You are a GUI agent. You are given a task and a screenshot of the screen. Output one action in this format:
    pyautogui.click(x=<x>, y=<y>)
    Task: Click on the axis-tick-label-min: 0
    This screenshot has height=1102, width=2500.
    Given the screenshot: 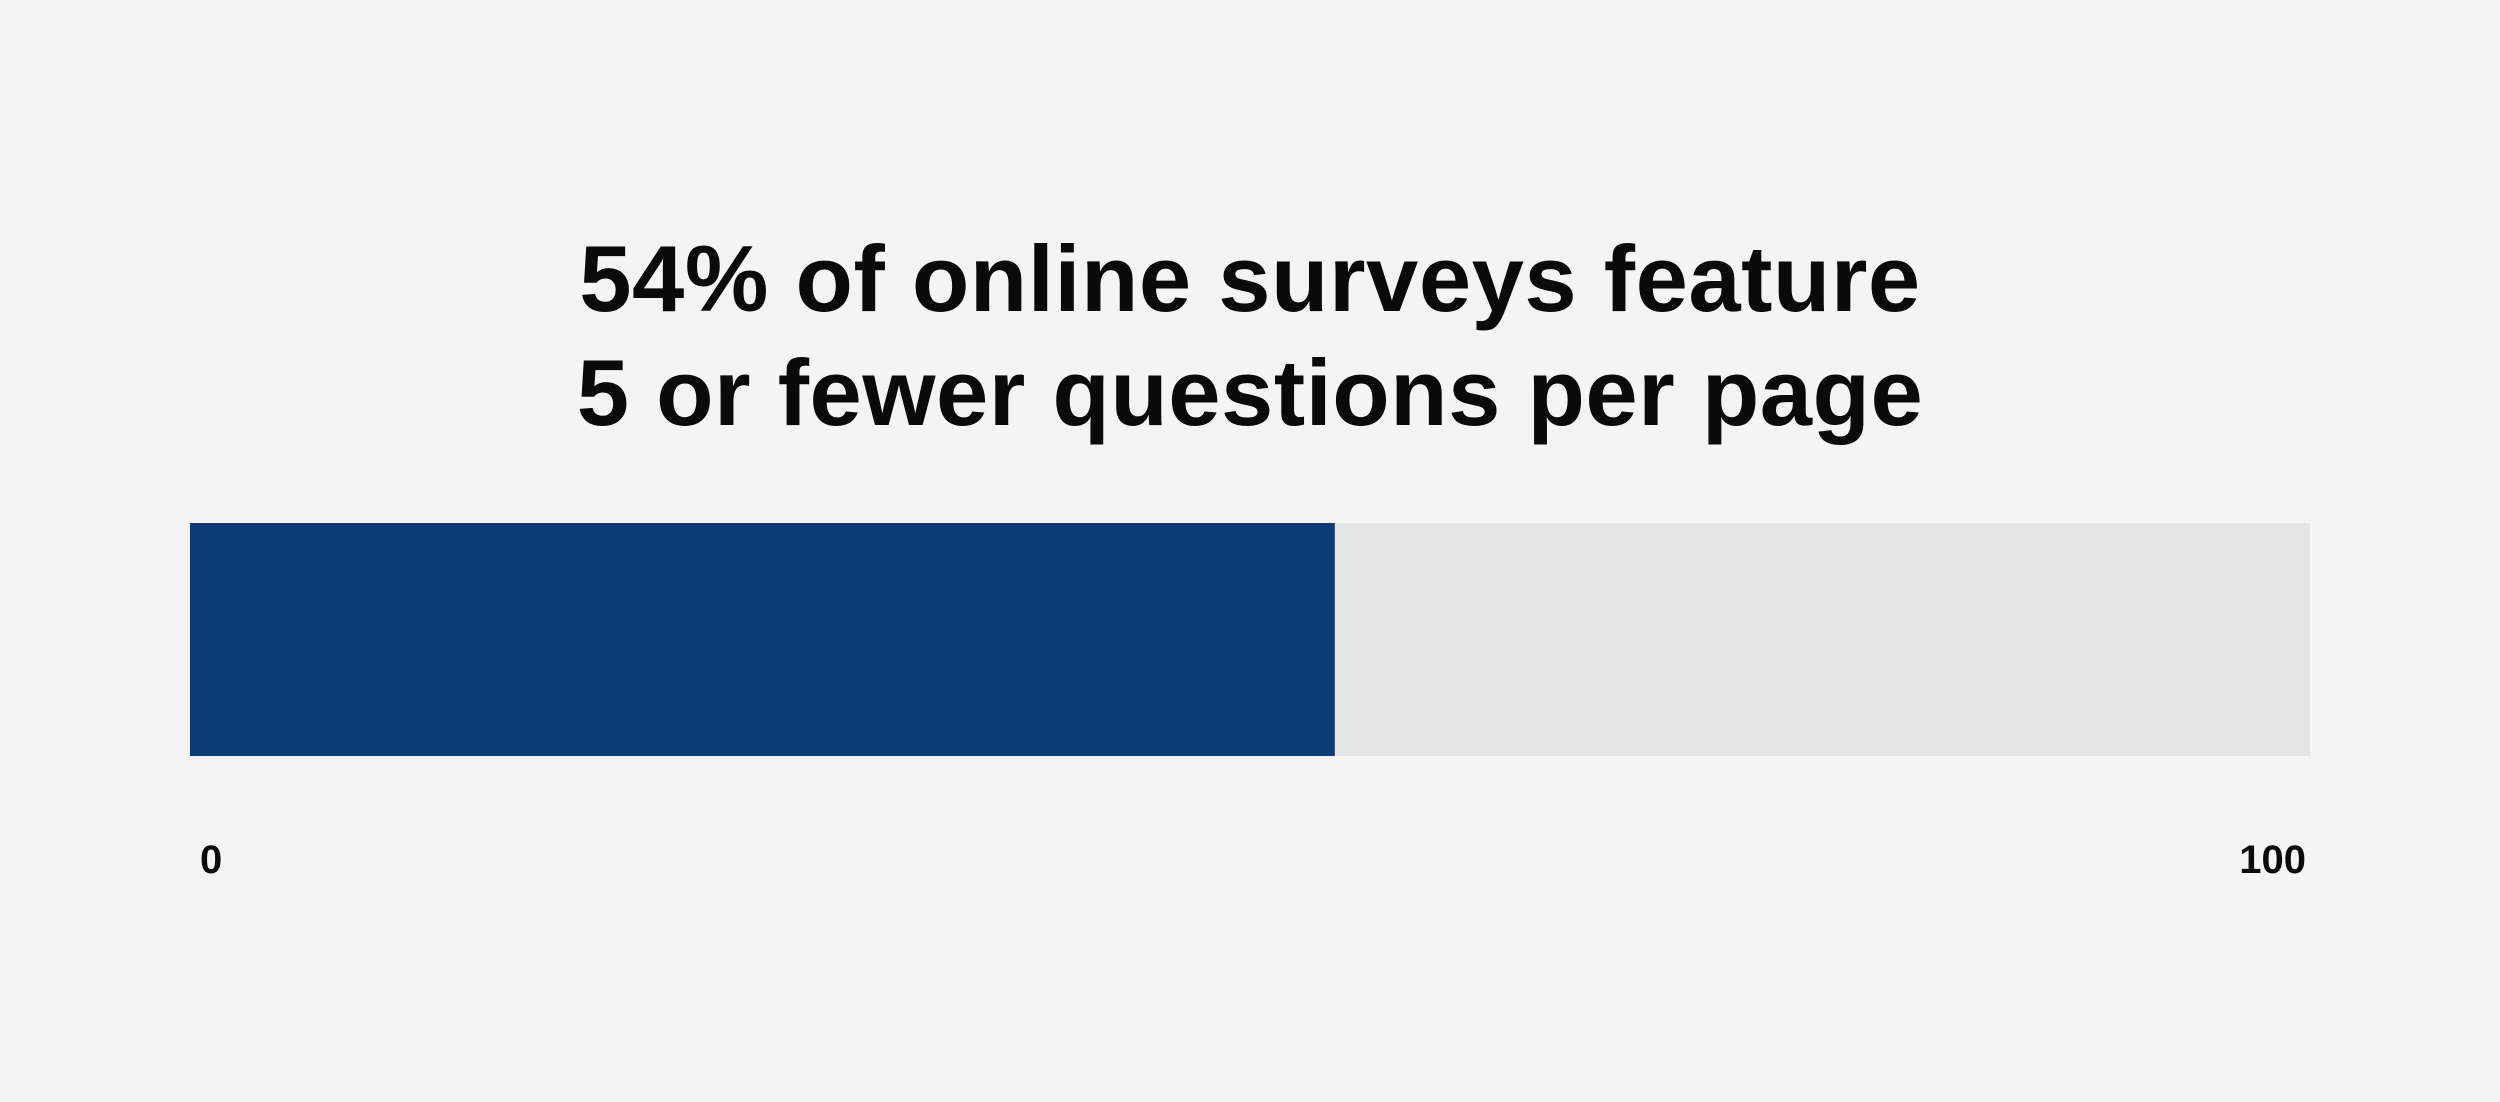 What is the action you would take?
    pyautogui.click(x=211, y=860)
    